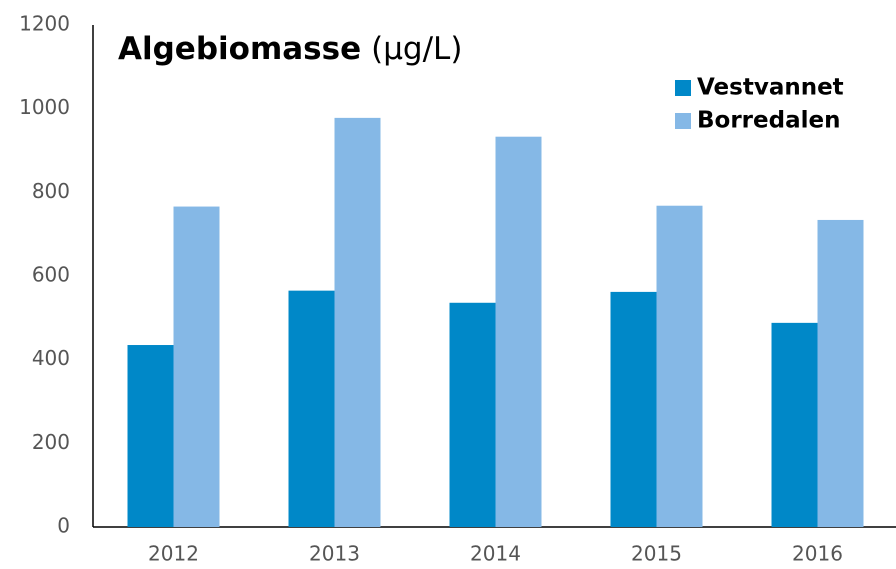 Image resolution: width=896 pixels, height=569 pixels. I want to click on y-tick-label: 400, so click(51, 358).